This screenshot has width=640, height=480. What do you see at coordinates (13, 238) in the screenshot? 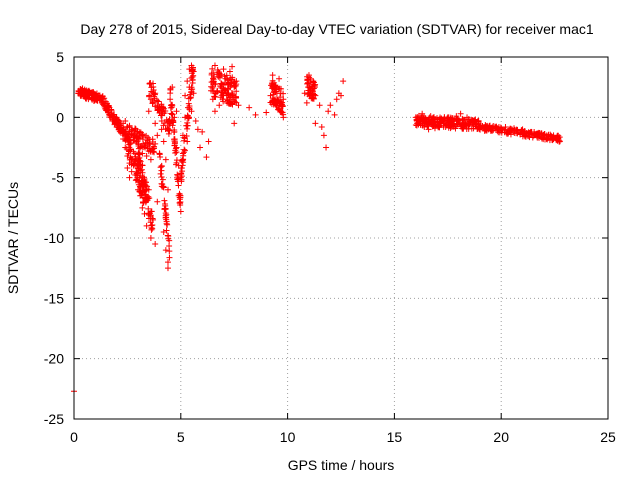
I see `y-axis-label: SDTVAR / TECUs` at bounding box center [13, 238].